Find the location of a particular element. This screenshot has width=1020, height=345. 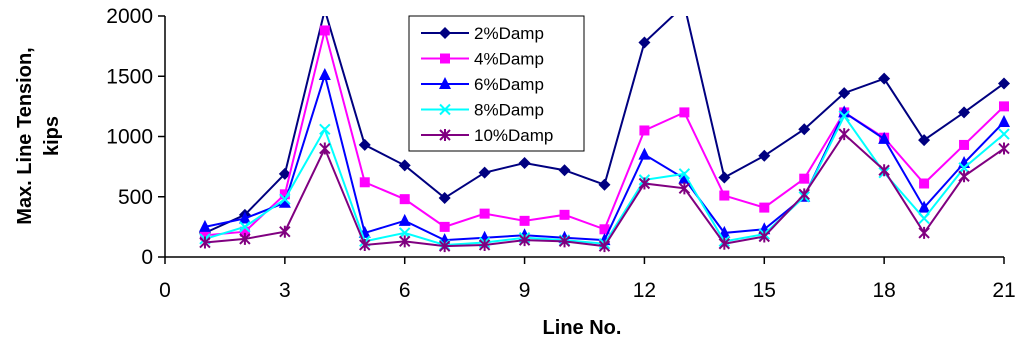

x-tick-label: 3 is located at coordinates (285, 290).